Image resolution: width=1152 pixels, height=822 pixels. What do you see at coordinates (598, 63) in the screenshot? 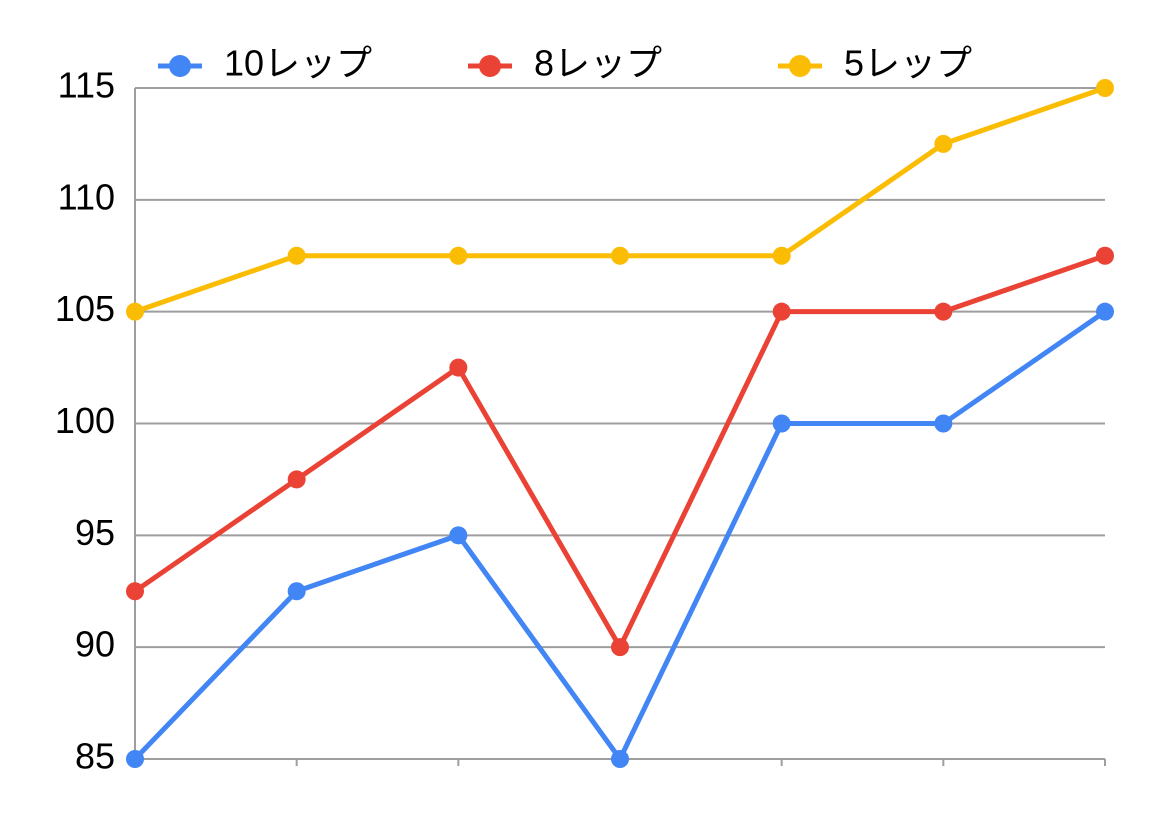
I see `legend-label: 8レップ` at bounding box center [598, 63].